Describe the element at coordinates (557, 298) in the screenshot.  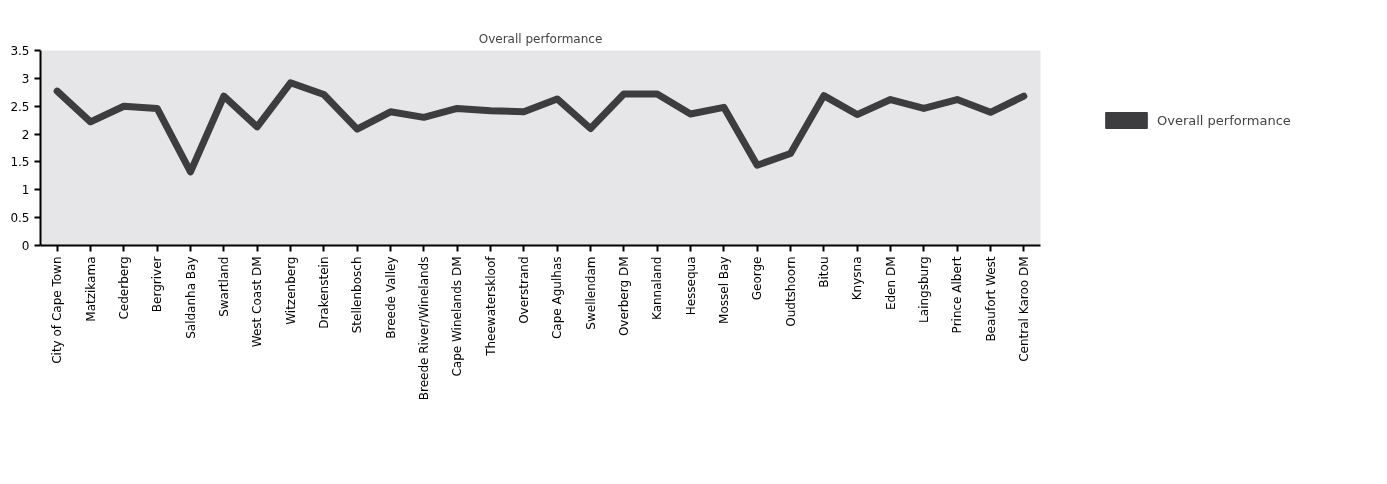
I see `x-tick-label: Cape Agulhas` at that location.